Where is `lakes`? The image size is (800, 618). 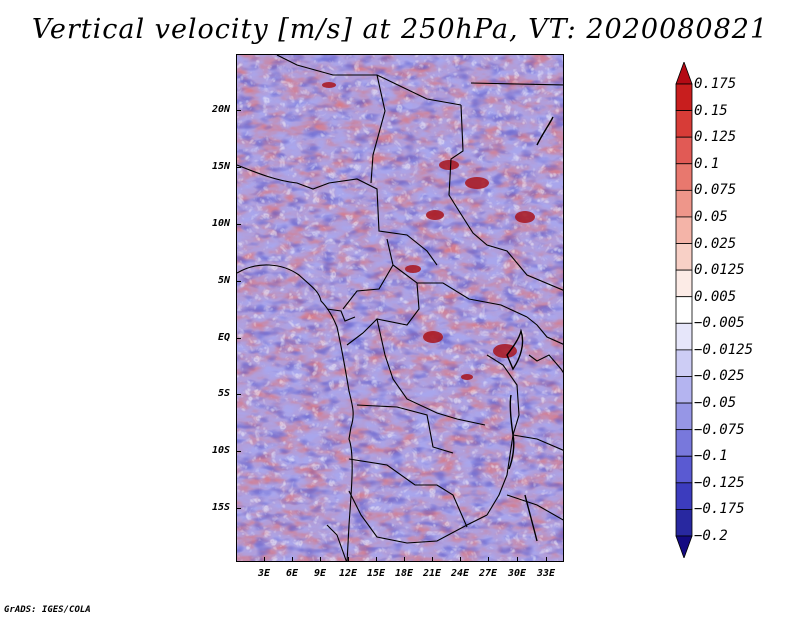 lakes is located at coordinates (530, 329).